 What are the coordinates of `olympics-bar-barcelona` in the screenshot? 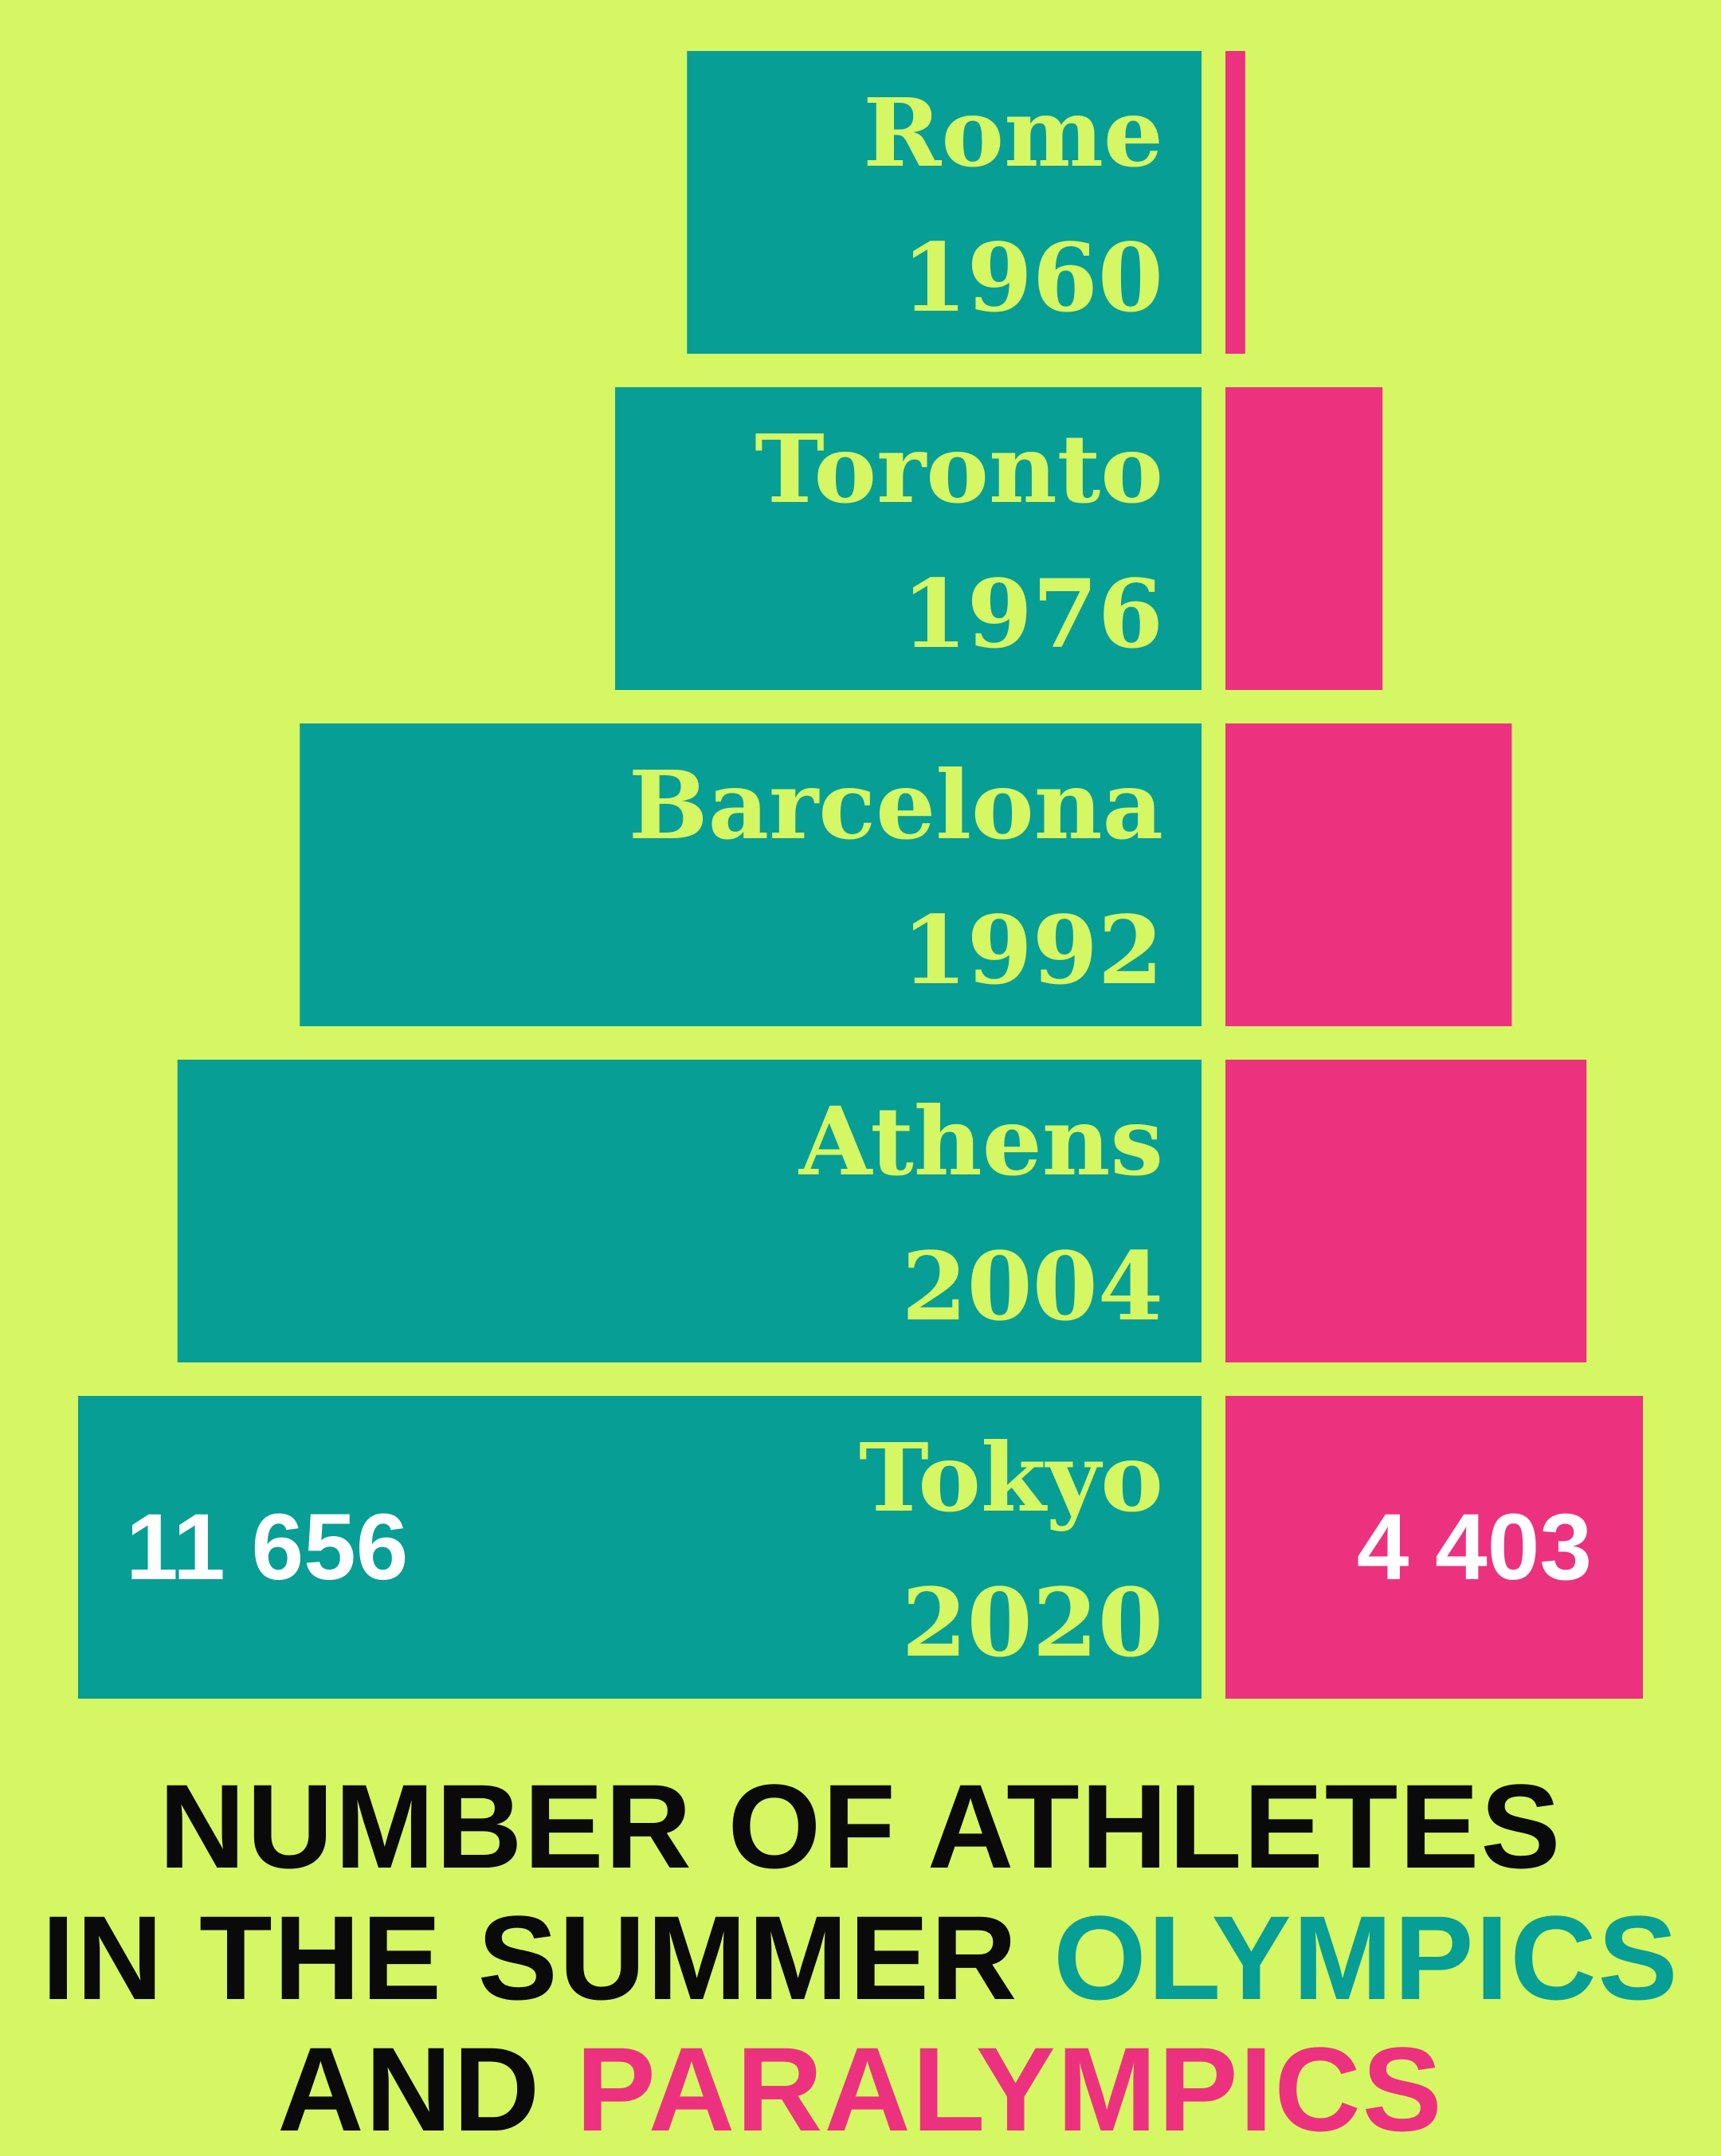 It's located at (751, 874).